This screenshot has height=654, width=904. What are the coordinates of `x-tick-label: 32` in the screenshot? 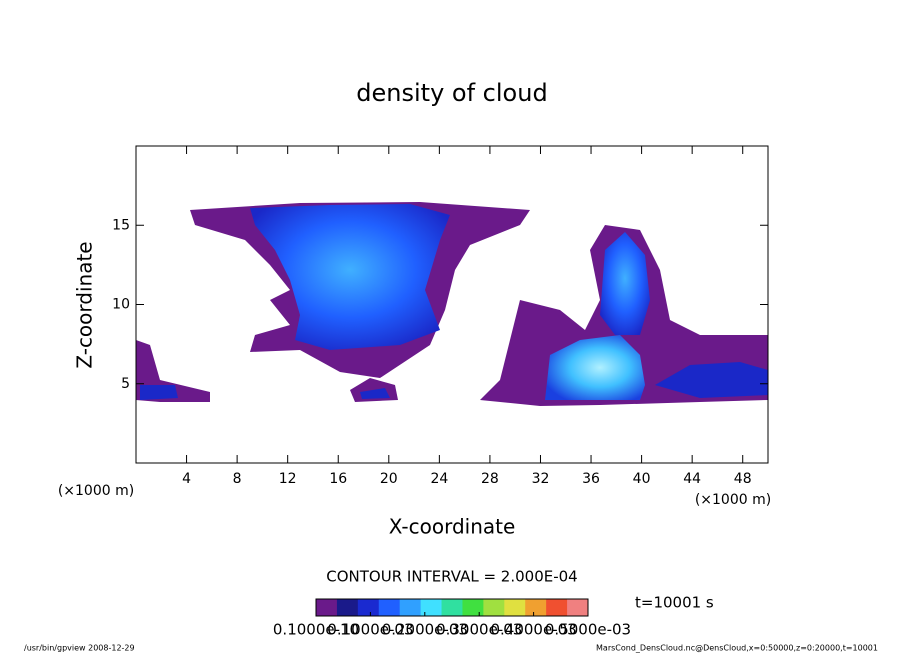 It's located at (541, 479).